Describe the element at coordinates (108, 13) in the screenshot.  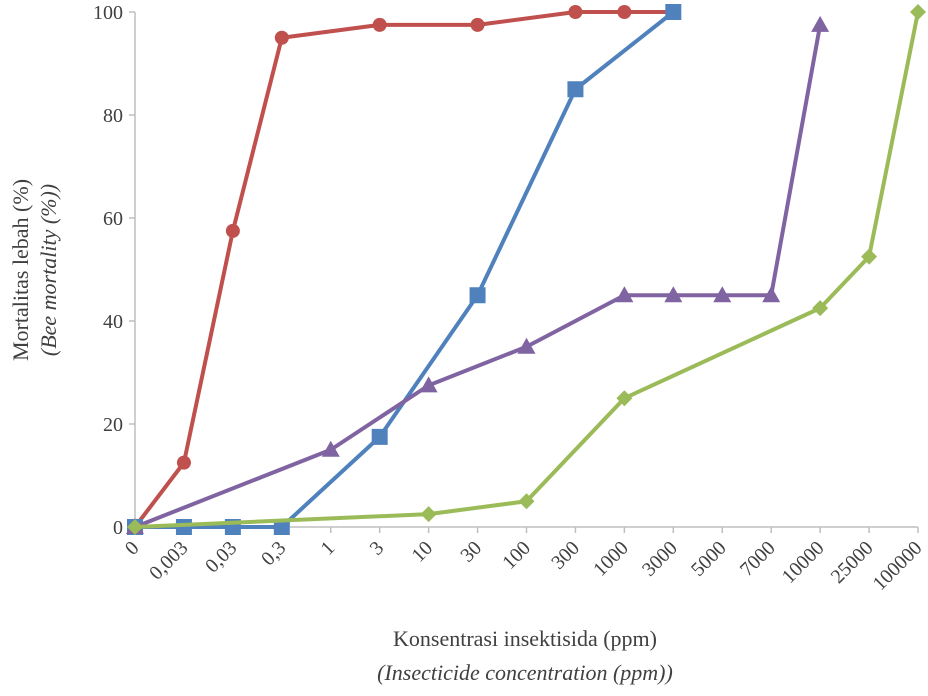
I see `y-tick-label: 100` at that location.